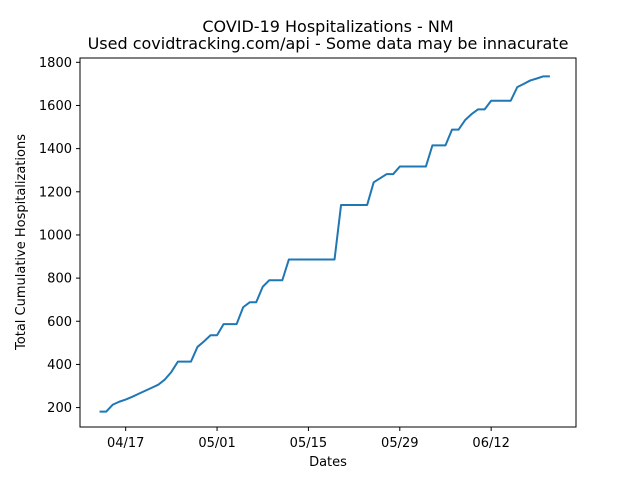  I want to click on x-axis-ticks: 04/17 05/01 05/15 05/29 06/12, so click(308, 439).